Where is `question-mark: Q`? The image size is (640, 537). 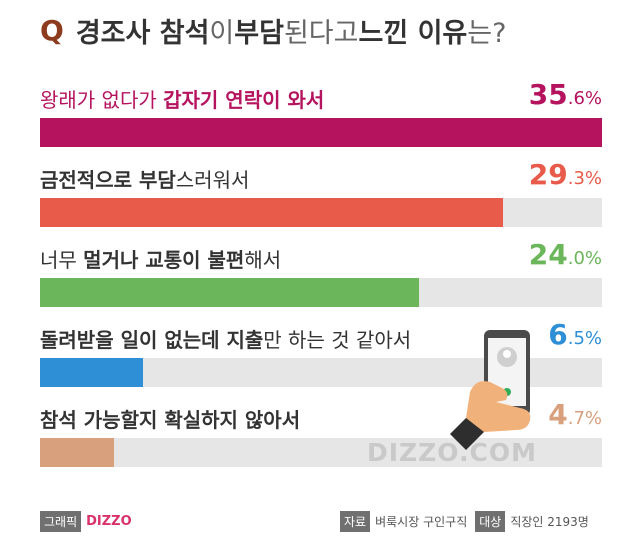
question-mark: Q is located at coordinates (52, 30).